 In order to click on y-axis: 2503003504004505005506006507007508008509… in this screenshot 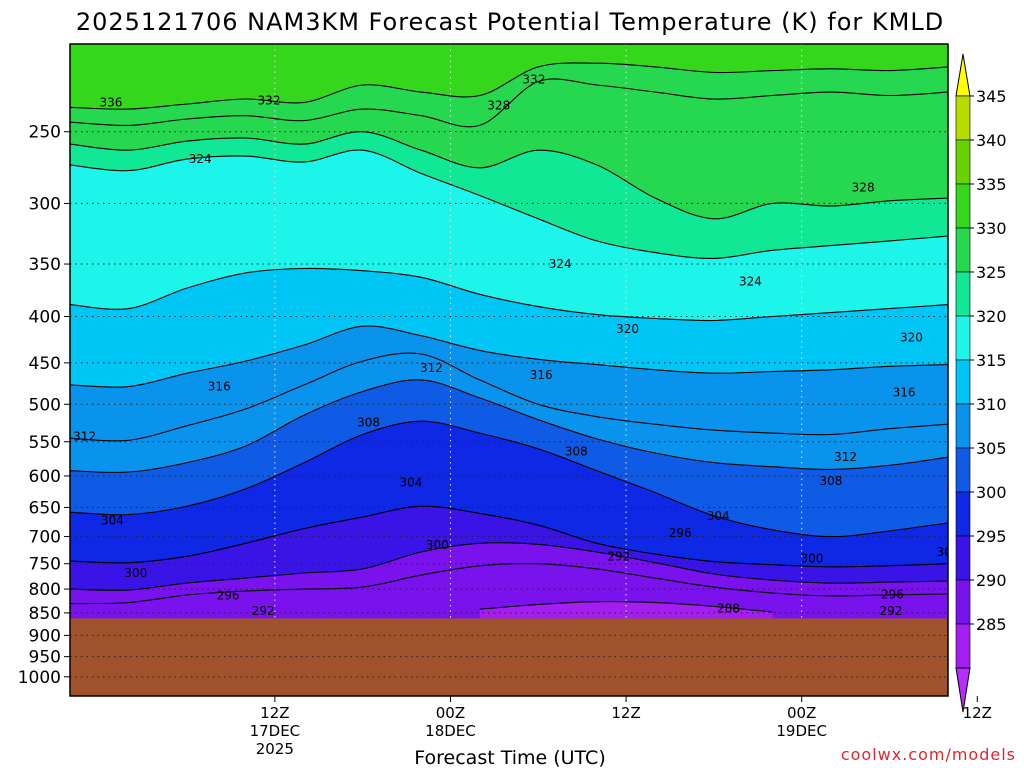, I will do `click(44, 405)`.